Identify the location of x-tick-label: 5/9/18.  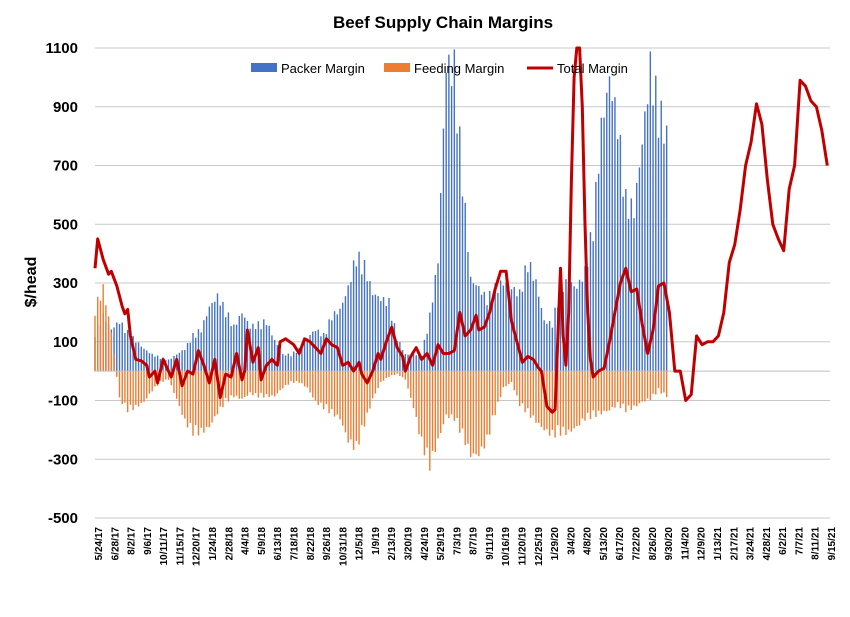
(262, 541).